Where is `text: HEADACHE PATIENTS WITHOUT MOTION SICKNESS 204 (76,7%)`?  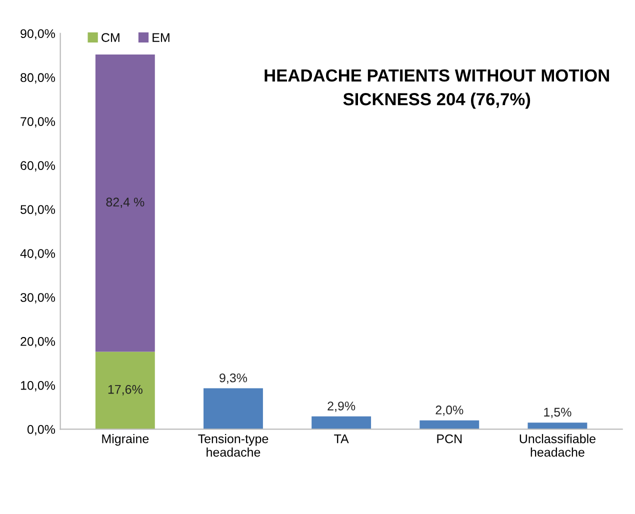
text: HEADACHE PATIENTS WITHOUT MOTION SICKNESS 204 (76,7%) is located at coordinates (436, 89).